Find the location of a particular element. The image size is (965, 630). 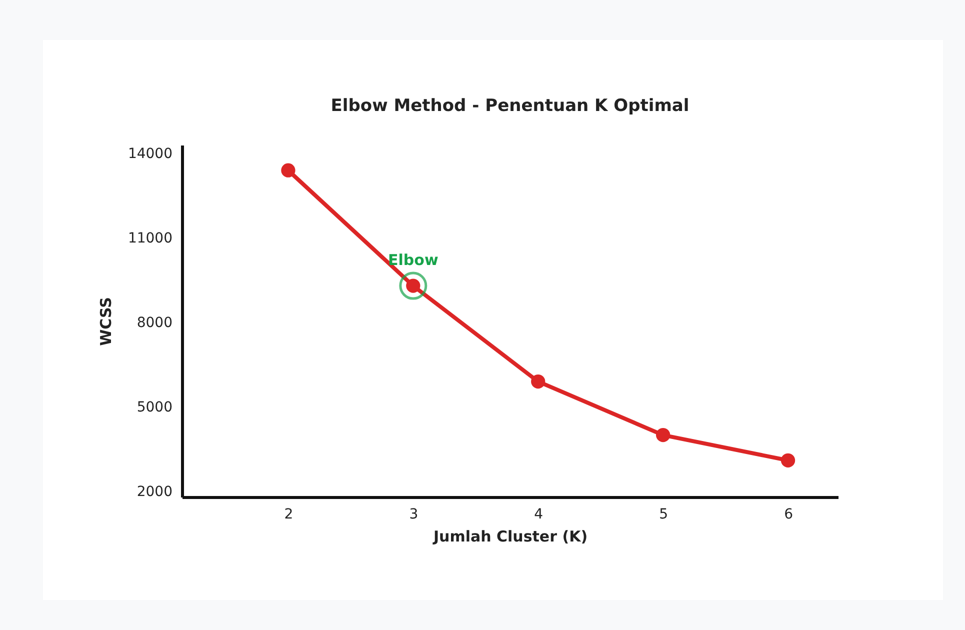

y-tick-label: 11000 is located at coordinates (150, 238).